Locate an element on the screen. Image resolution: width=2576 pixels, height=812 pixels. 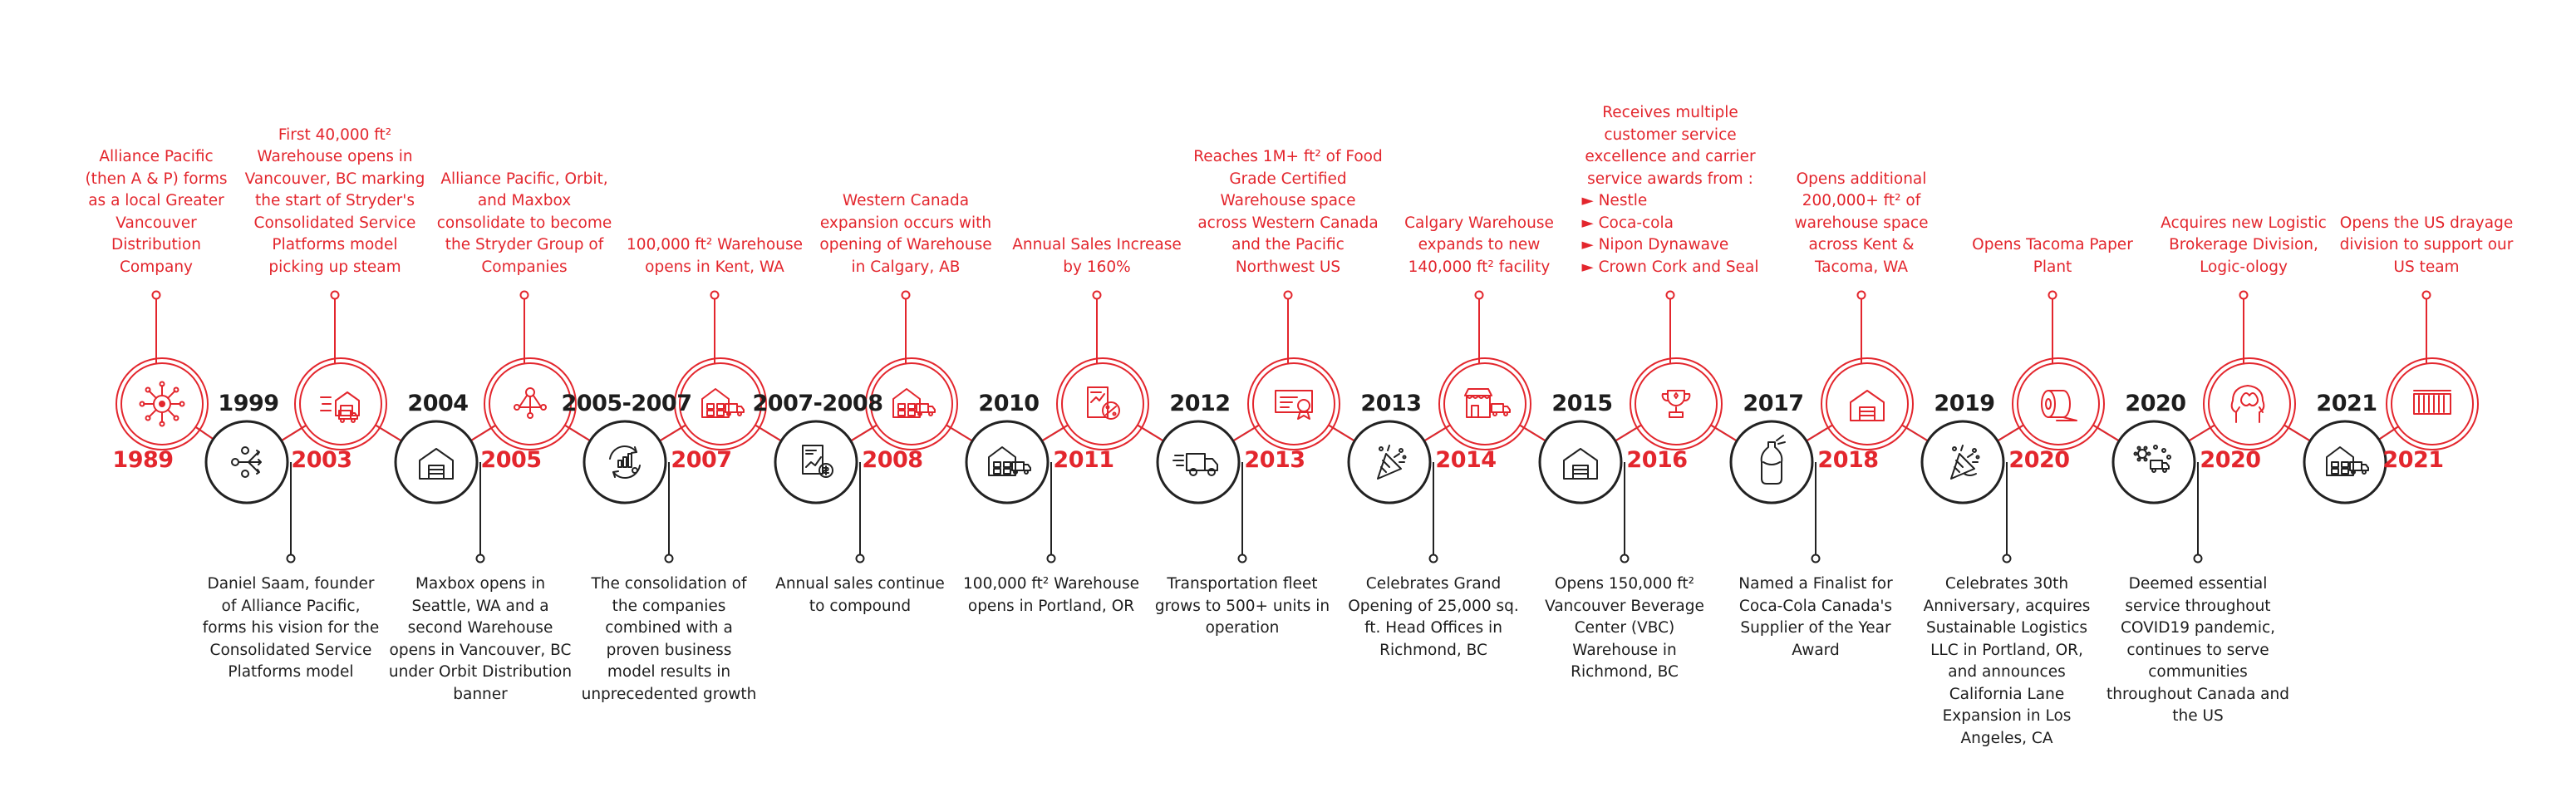
description-line: Annual sales continue is located at coordinates (860, 584).